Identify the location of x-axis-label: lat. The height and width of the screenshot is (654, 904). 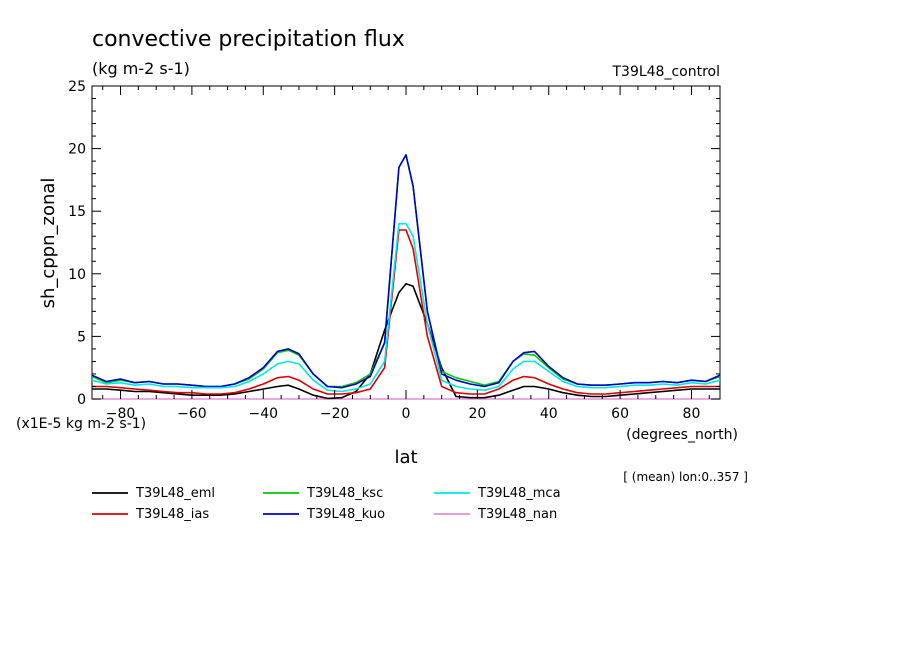
(405, 457).